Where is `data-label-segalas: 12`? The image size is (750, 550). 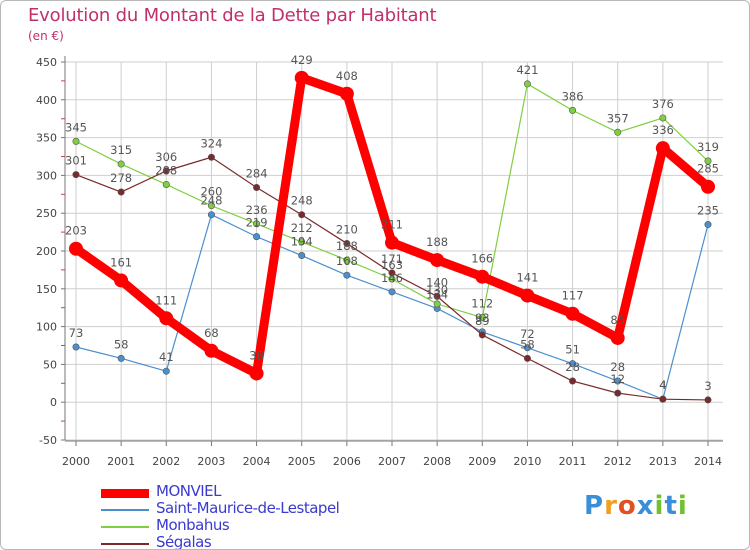
data-label-segalas: 12 is located at coordinates (617, 379).